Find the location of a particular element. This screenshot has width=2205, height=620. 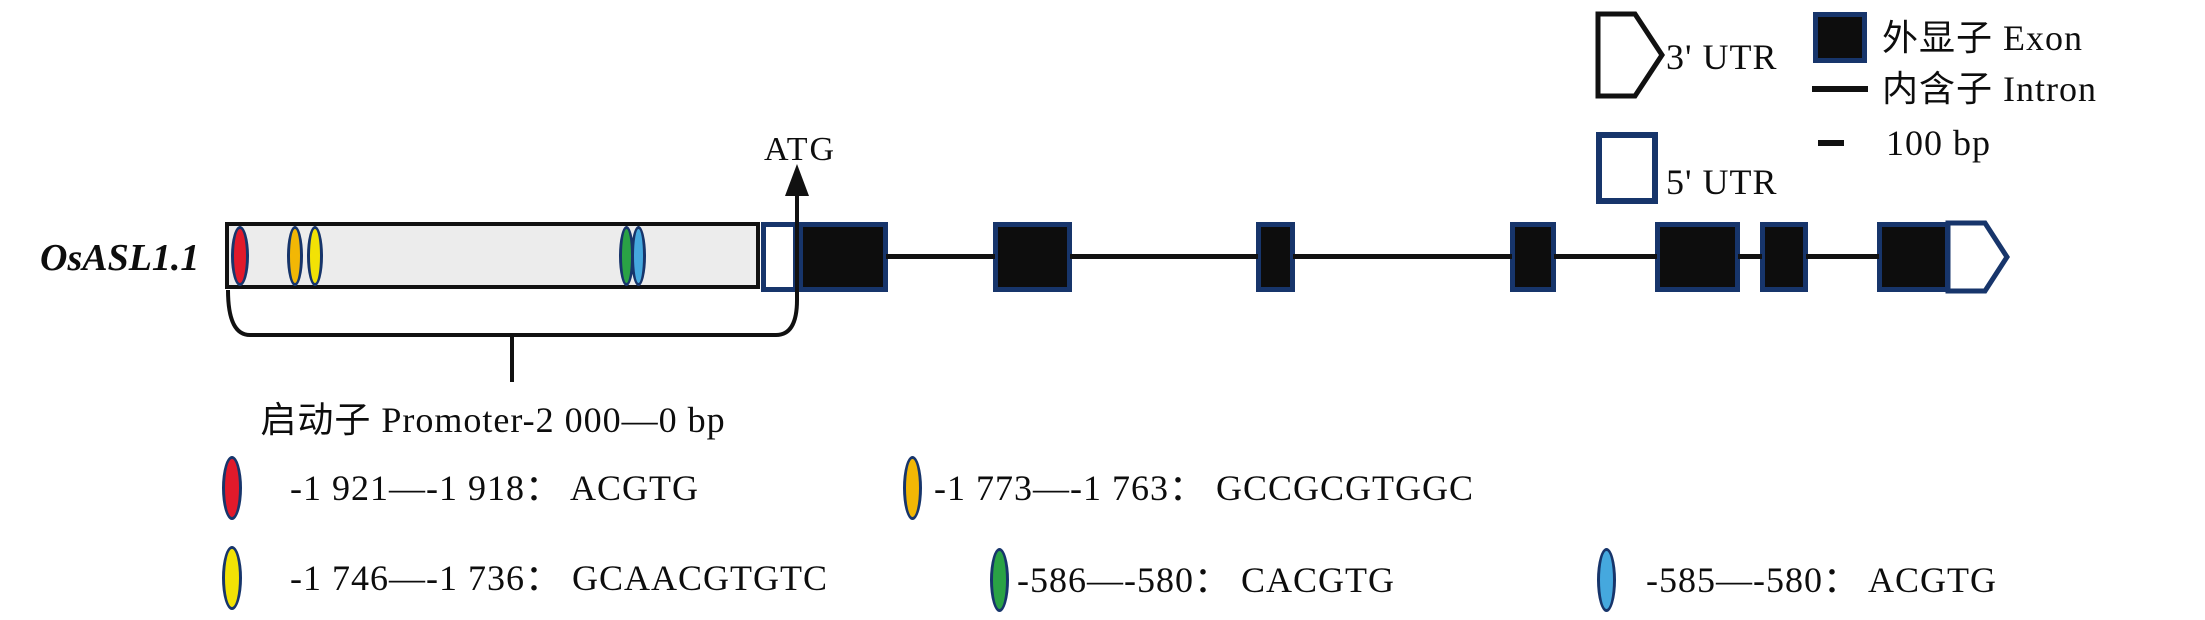

utr5-legend-icon is located at coordinates (1627, 168).